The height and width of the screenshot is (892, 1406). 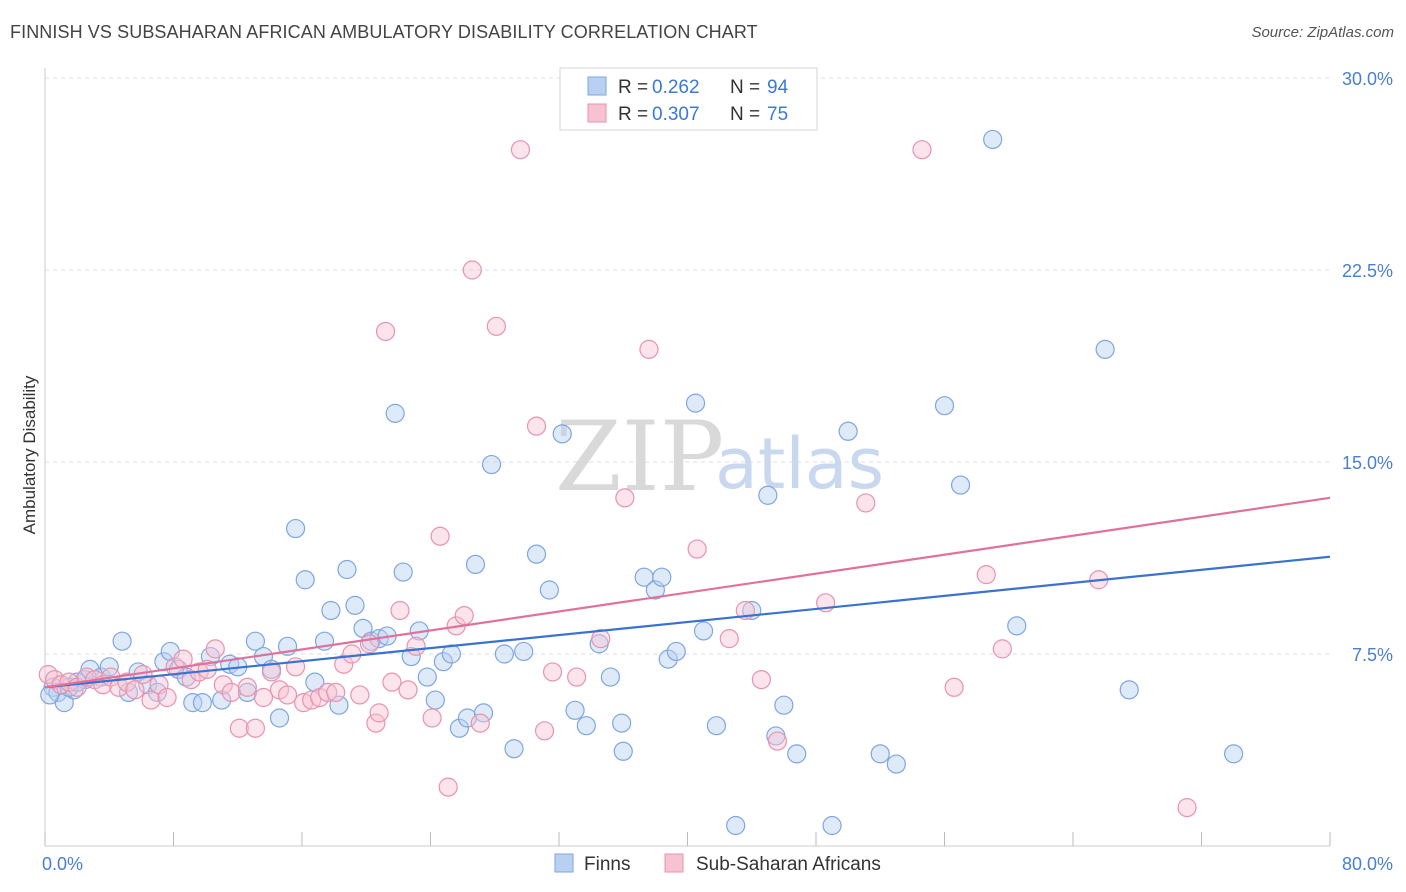 What do you see at coordinates (745, 87) in the screenshot?
I see `legend-n-label-finns: N =` at bounding box center [745, 87].